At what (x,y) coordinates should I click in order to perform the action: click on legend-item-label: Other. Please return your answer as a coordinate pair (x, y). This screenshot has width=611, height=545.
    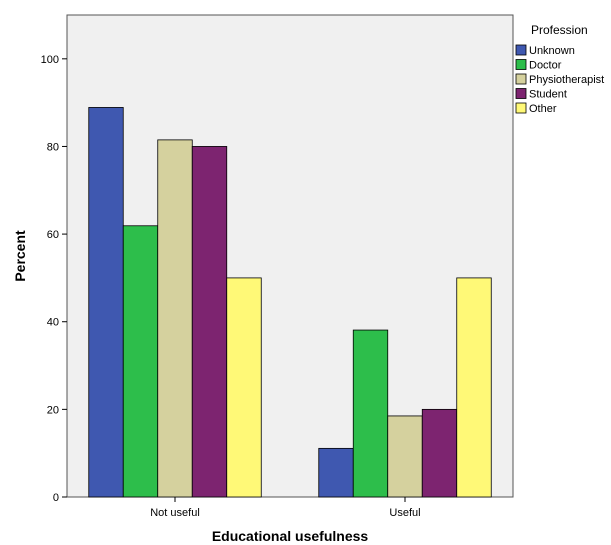
    Looking at the image, I should click on (543, 109).